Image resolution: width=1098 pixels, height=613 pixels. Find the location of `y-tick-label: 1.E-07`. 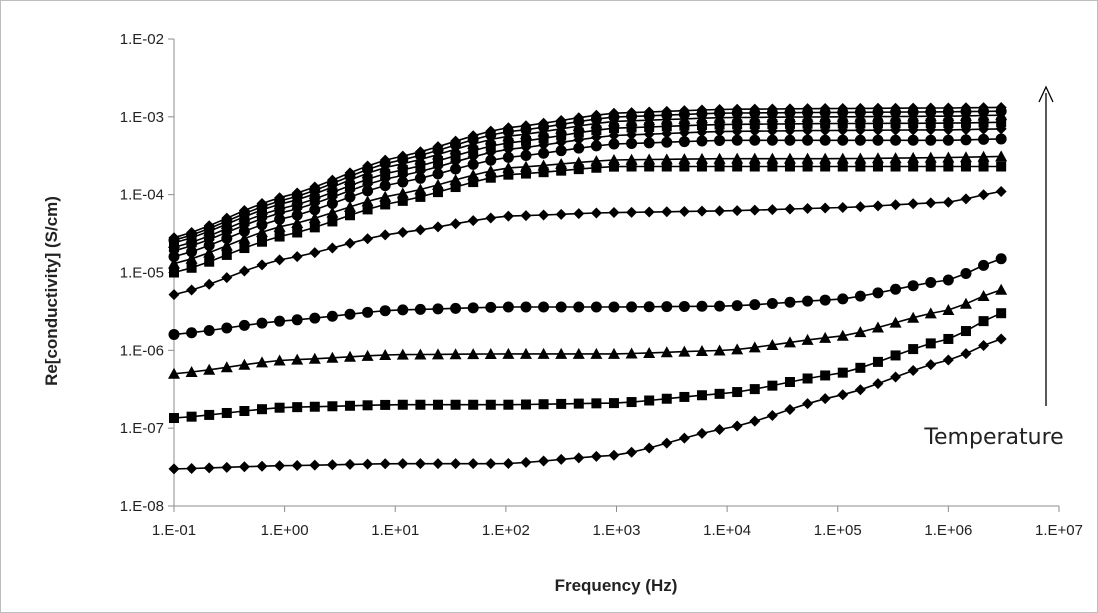

y-tick-label: 1.E-07 is located at coordinates (142, 428).